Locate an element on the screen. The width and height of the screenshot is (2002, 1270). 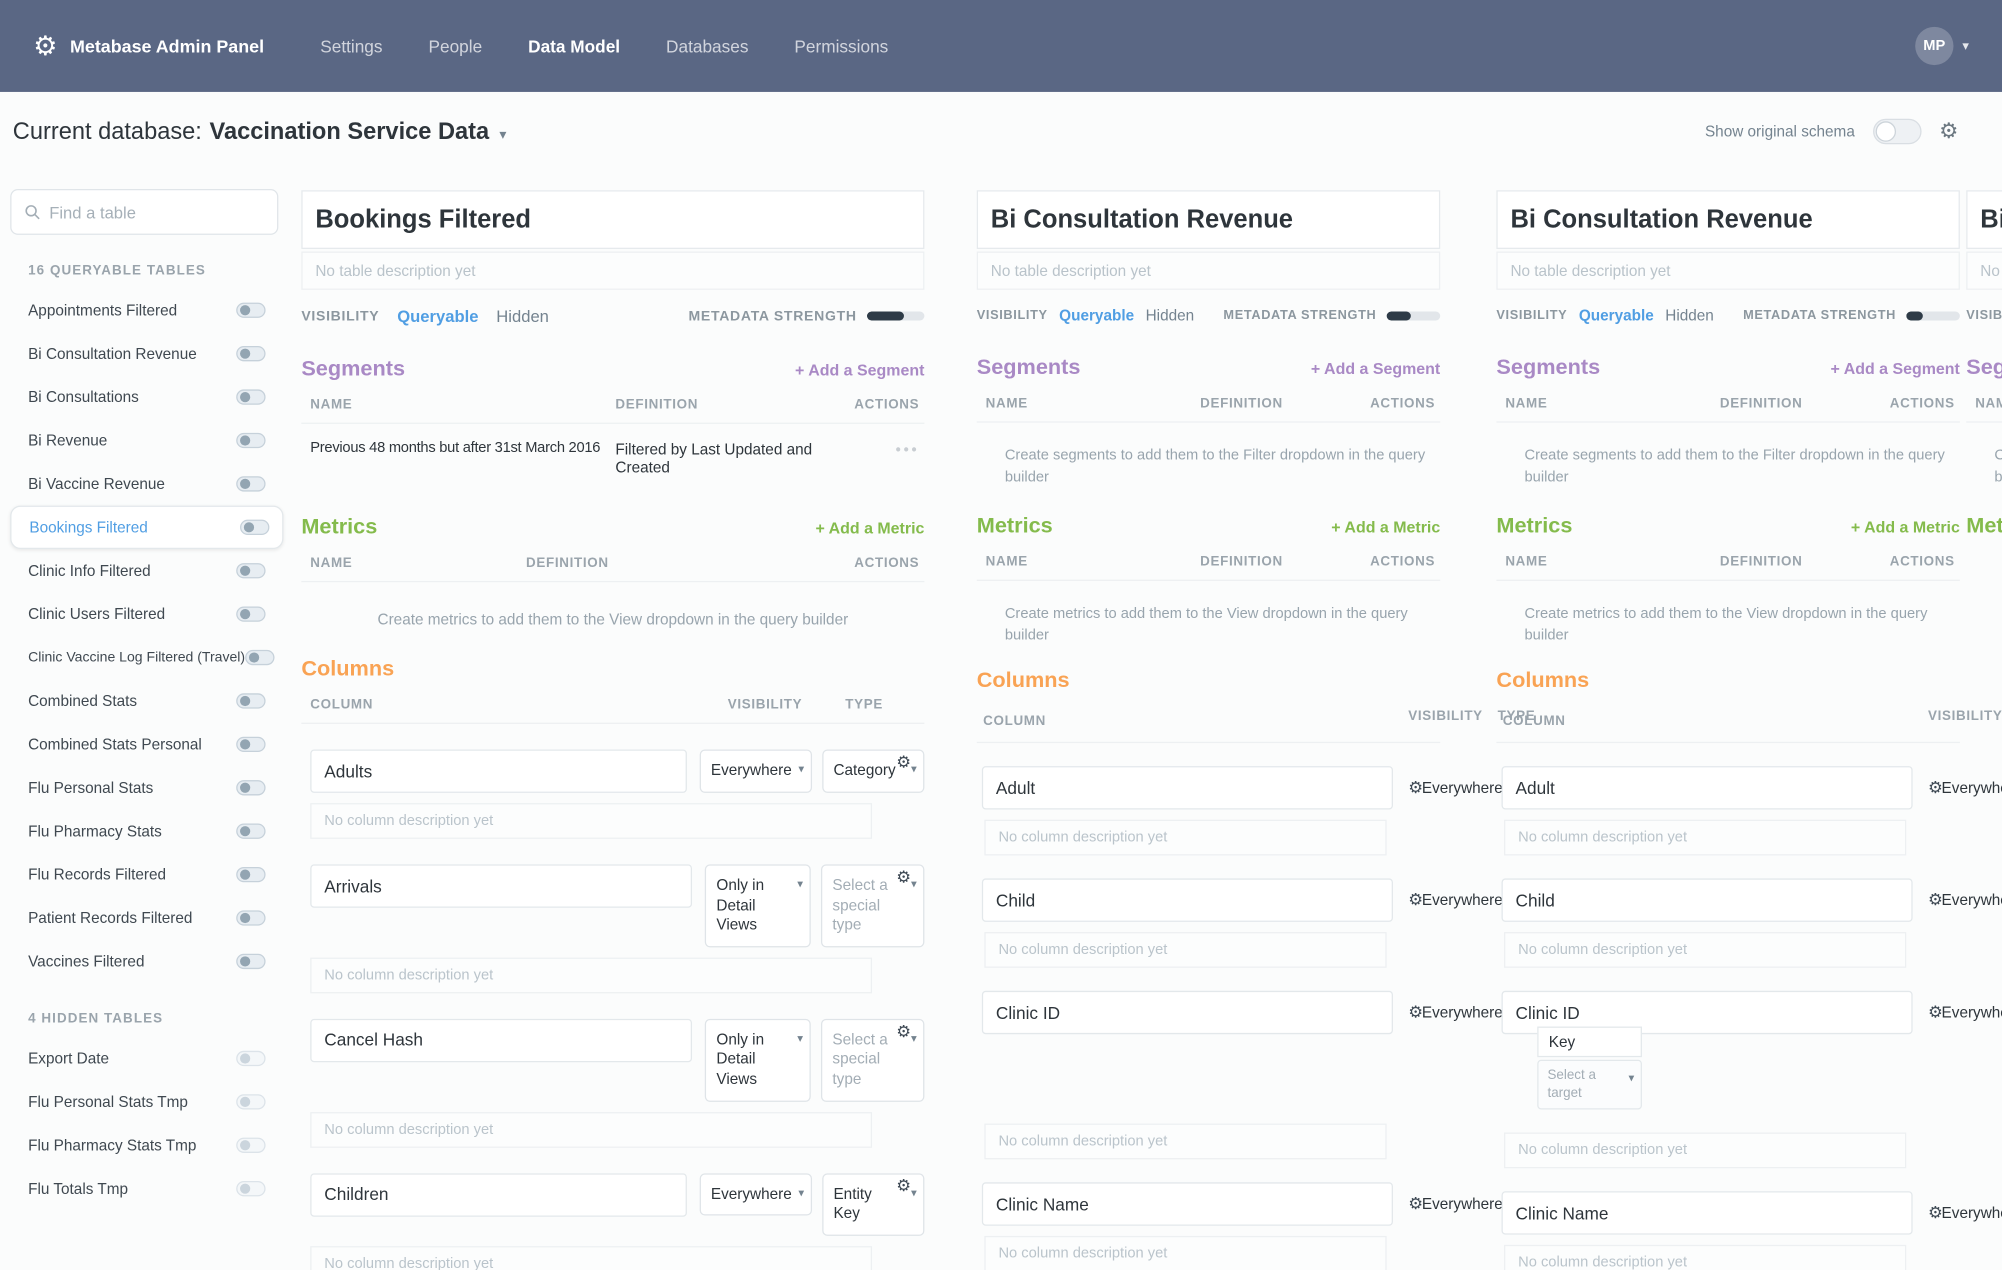
nav-item-settings: Settings is located at coordinates (351, 46).